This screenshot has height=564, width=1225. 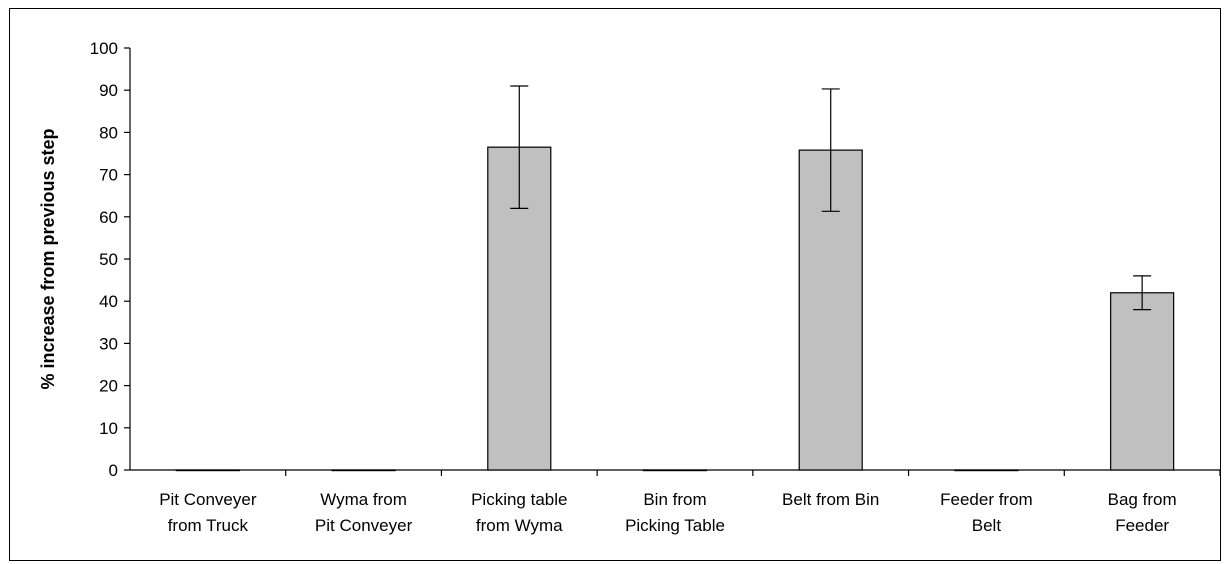 What do you see at coordinates (519, 525) in the screenshot?
I see `category-label: from Wyma` at bounding box center [519, 525].